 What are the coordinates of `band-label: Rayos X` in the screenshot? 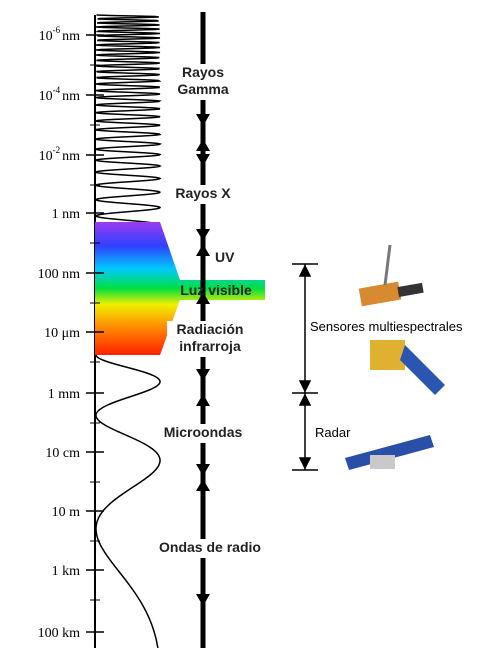 It's located at (203, 193).